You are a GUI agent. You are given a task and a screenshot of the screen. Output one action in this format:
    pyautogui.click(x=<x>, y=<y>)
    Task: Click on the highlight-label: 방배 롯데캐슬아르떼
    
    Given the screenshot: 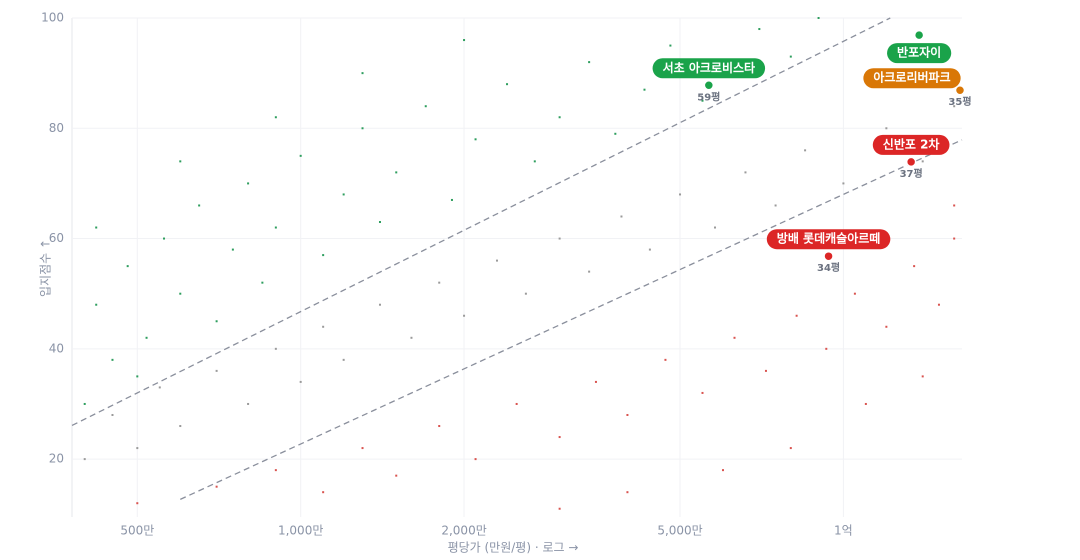 What is the action you would take?
    pyautogui.click(x=829, y=238)
    